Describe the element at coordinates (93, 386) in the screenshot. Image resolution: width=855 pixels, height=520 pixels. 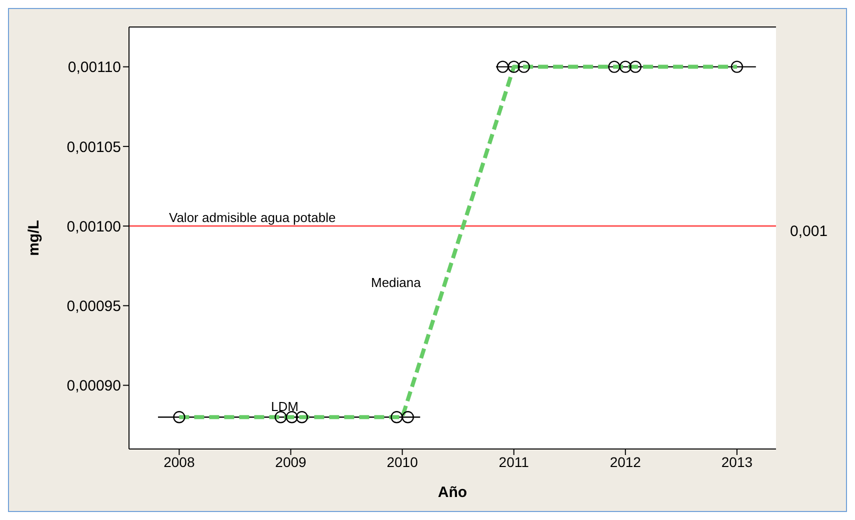
I see `y-tick-label: 0,00090` at that location.